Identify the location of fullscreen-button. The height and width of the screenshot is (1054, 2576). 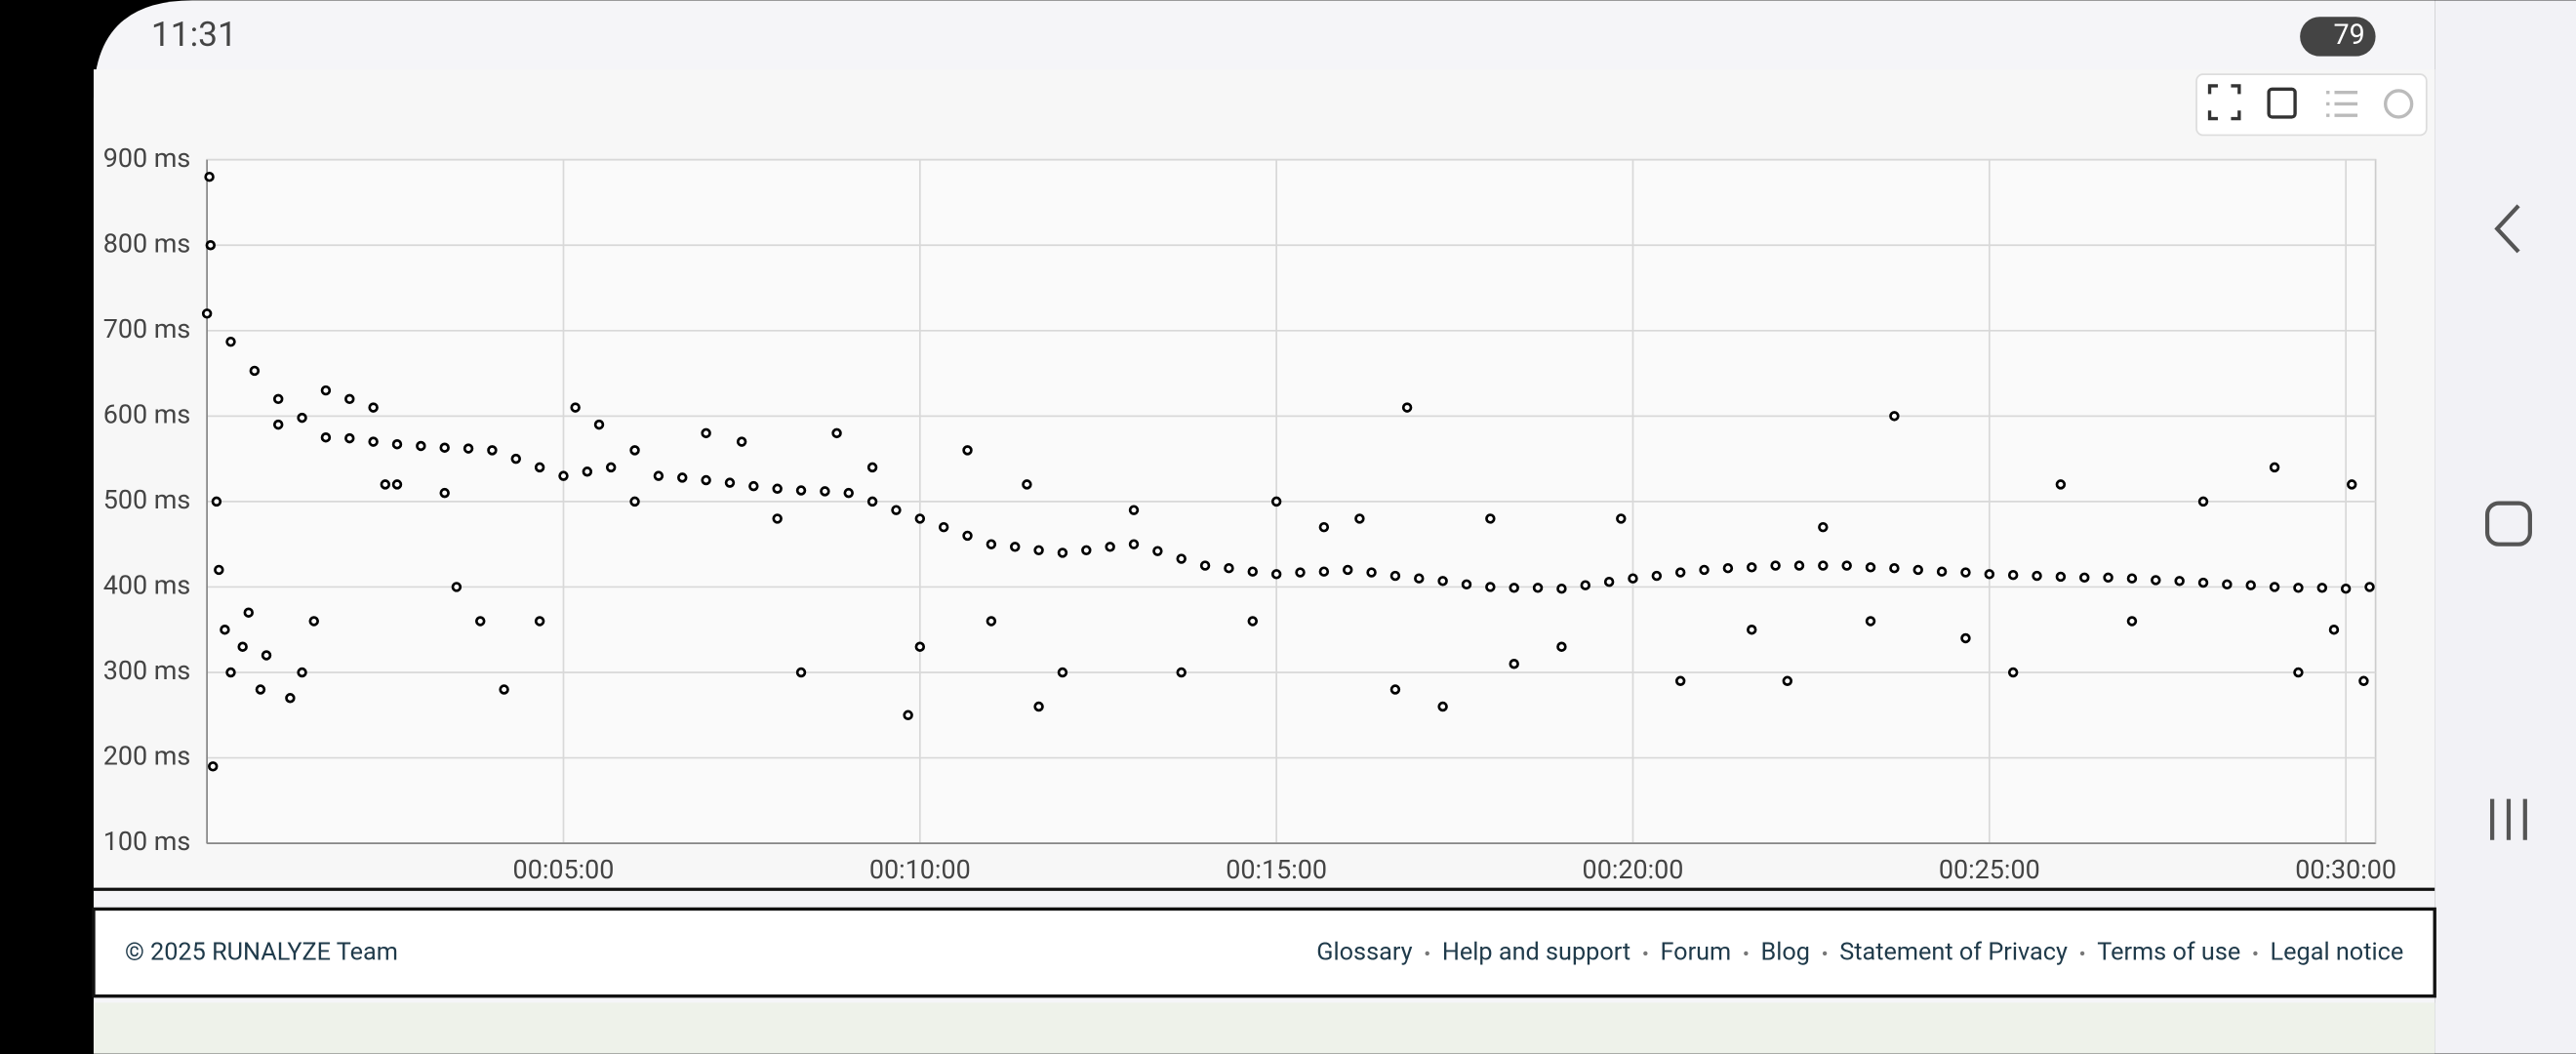
(2224, 103).